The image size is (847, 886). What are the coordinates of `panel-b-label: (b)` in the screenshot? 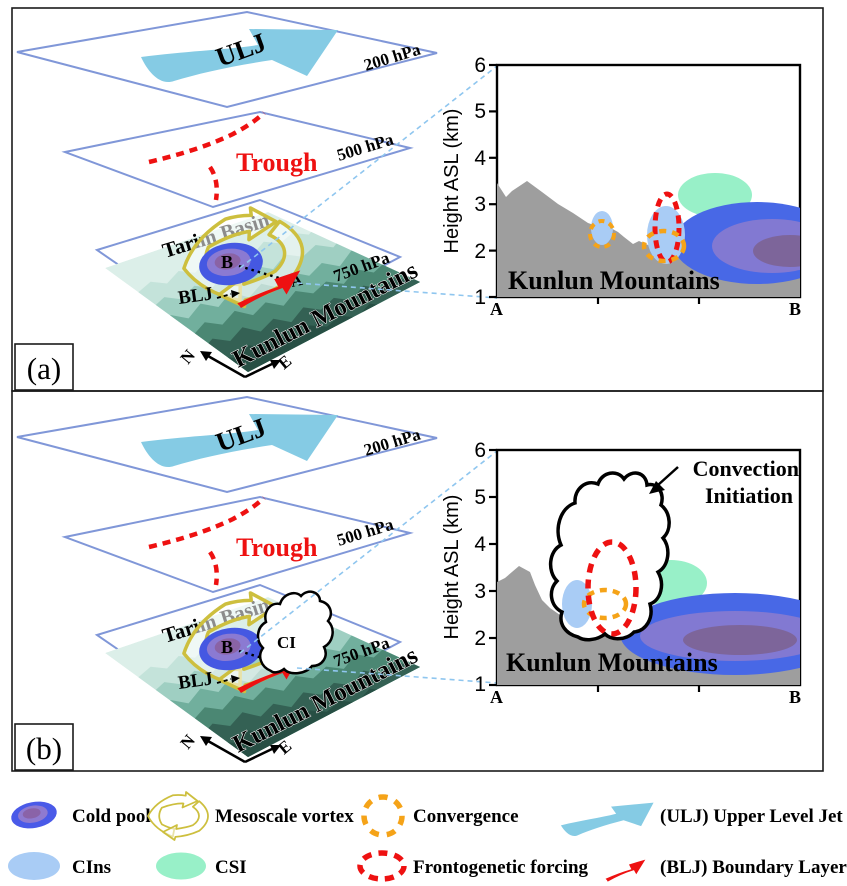 It's located at (44, 748).